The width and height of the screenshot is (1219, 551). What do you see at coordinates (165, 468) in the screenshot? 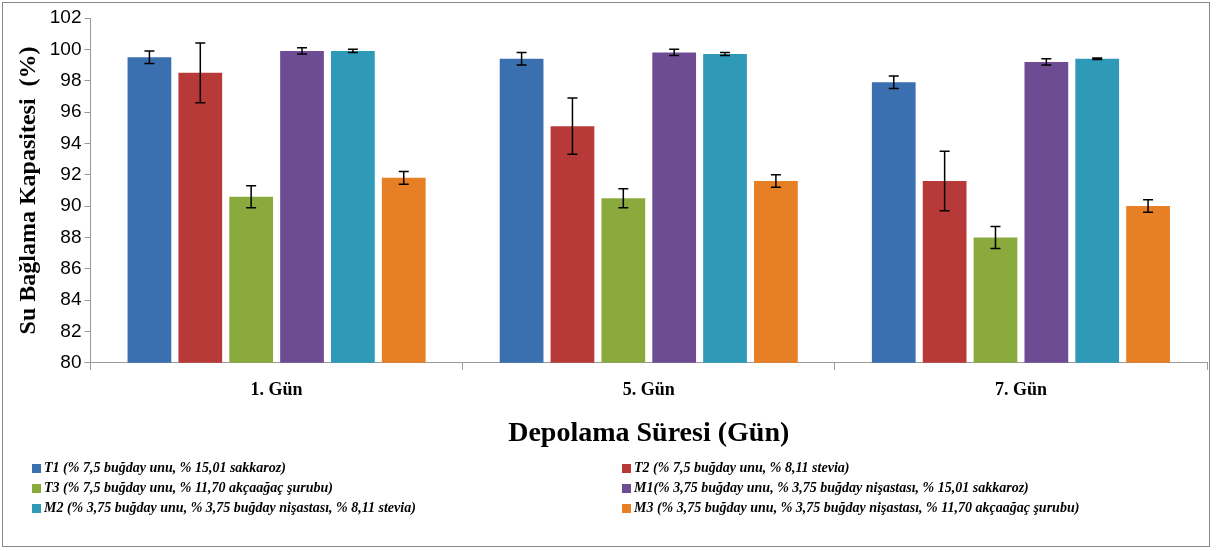
I see `legend-label: T1 (% 7,5 buğday unu, % 15,01 sakkaroz)` at bounding box center [165, 468].